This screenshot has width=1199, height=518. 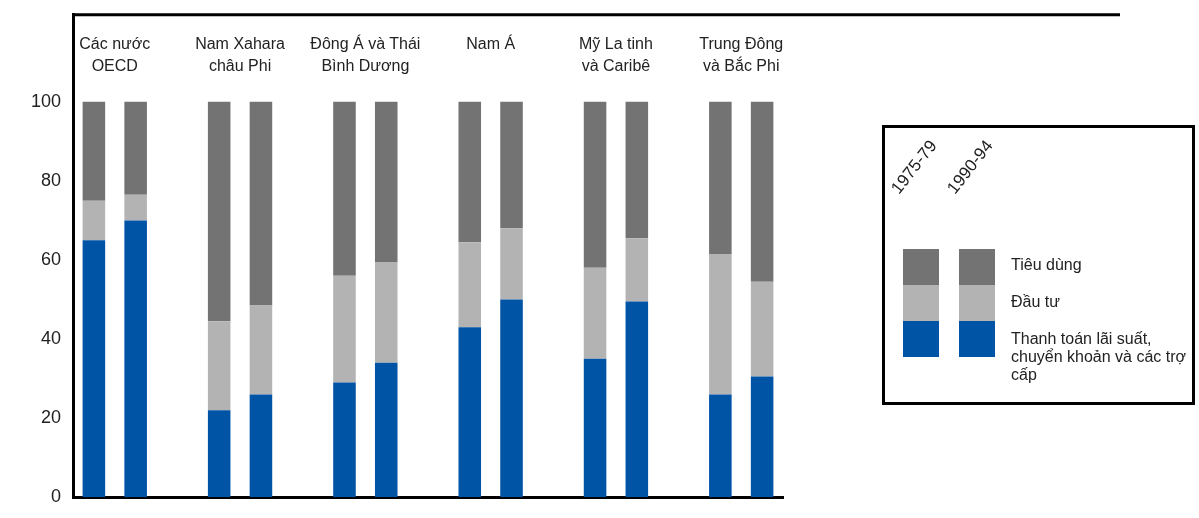 I want to click on x-tick-label: Các nước OECD, so click(x=115, y=55).